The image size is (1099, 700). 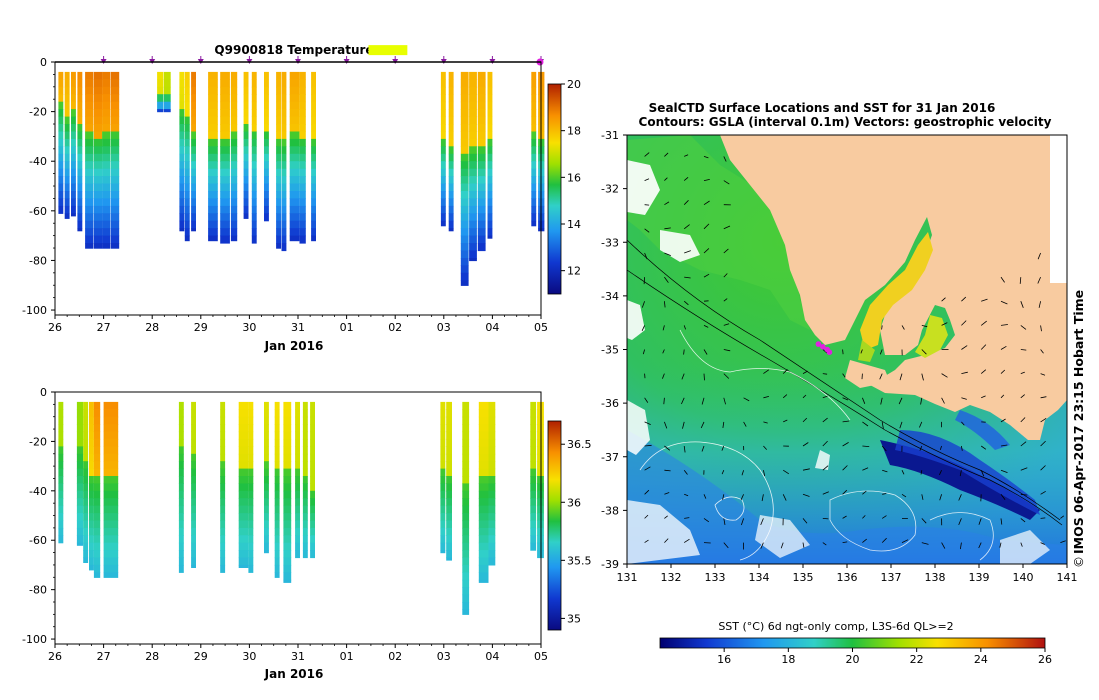 What do you see at coordinates (574, 84) in the screenshot?
I see `colorbar-tick-label: 20` at bounding box center [574, 84].